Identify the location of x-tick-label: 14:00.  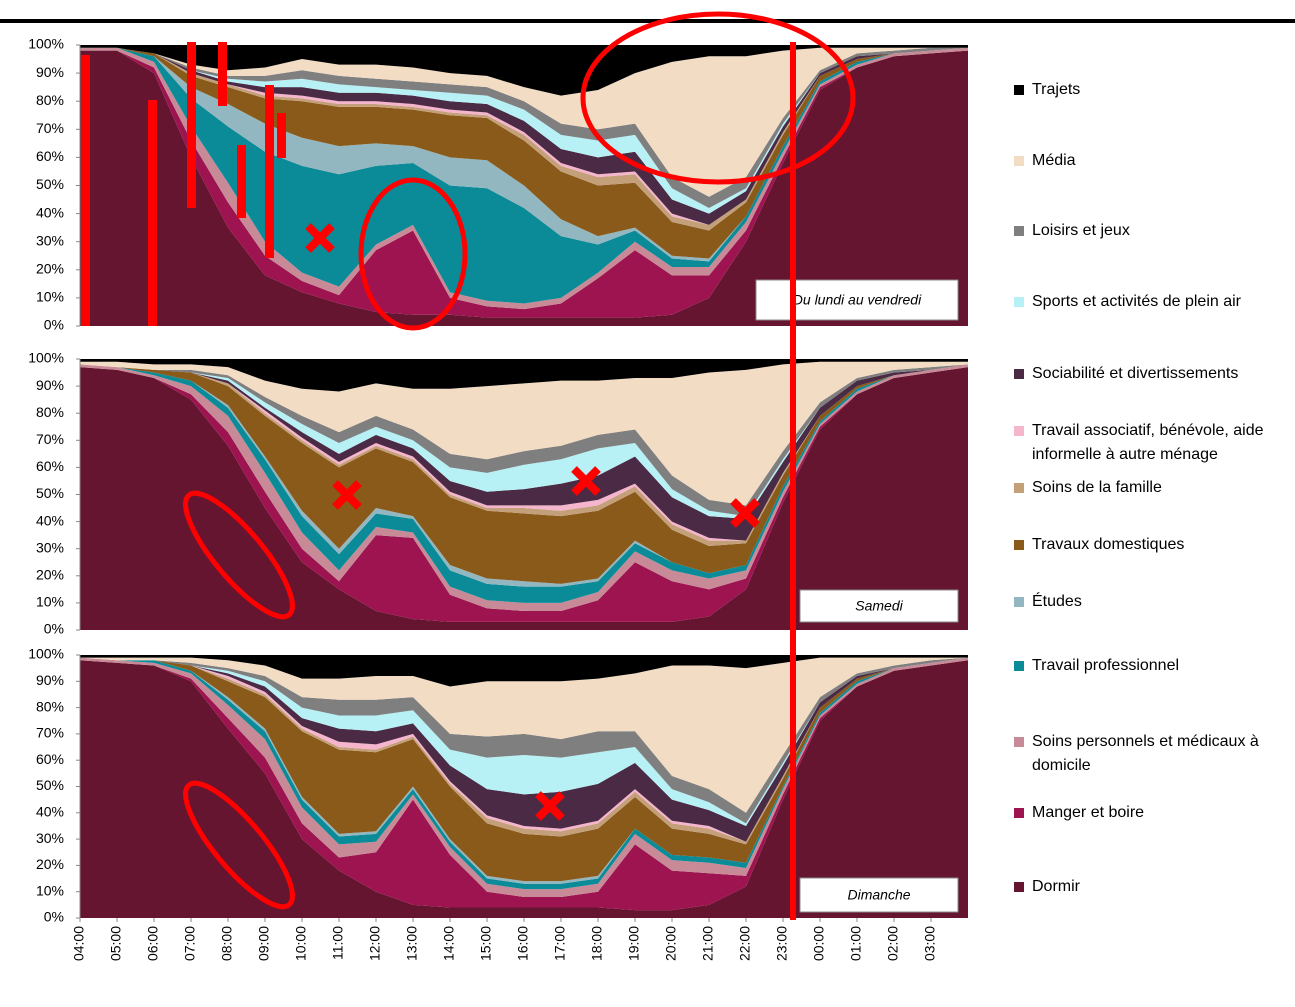
(449, 943).